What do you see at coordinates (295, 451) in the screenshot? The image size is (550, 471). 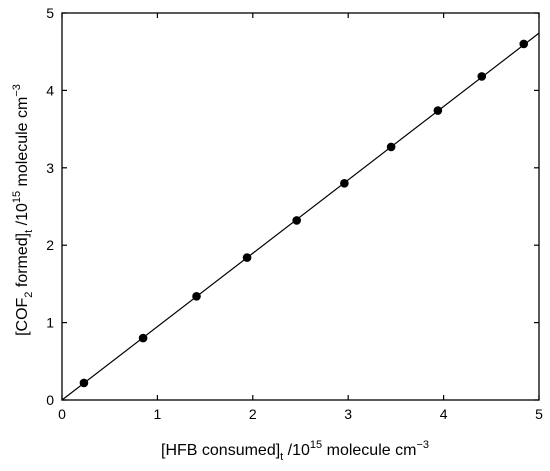 I see `x-axis-label: [HFB consumed]t /1015 molecule cm−3` at bounding box center [295, 451].